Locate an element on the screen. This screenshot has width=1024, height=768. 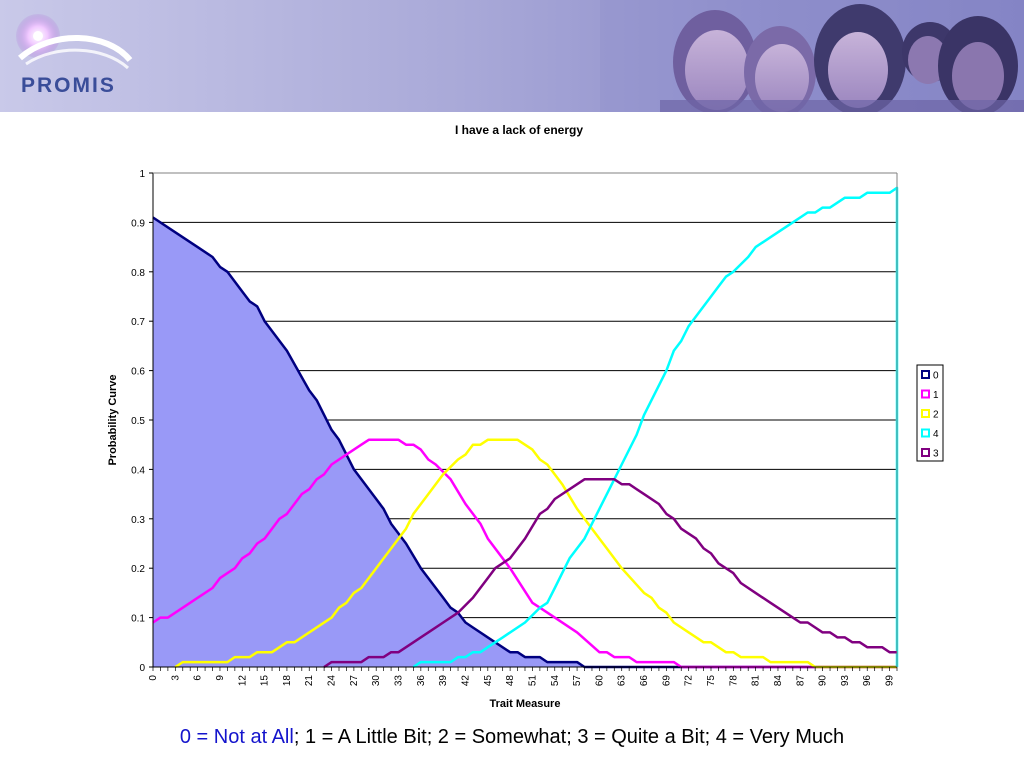
y-tick-label: 0.5 is located at coordinates (138, 421).